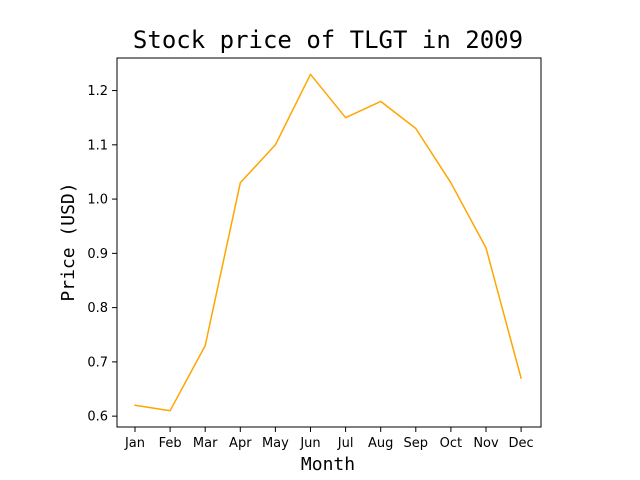  What do you see at coordinates (134, 443) in the screenshot?
I see `x-tick-label: Jan` at bounding box center [134, 443].